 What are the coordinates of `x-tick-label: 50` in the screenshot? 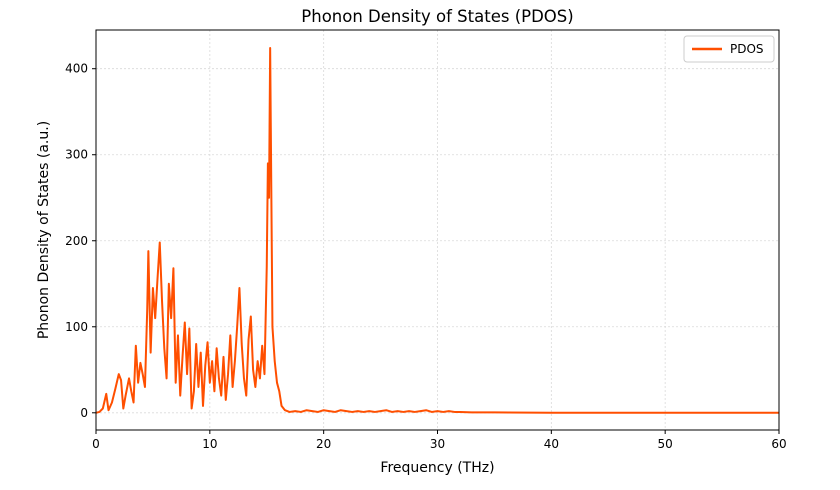 It's located at (665, 444).